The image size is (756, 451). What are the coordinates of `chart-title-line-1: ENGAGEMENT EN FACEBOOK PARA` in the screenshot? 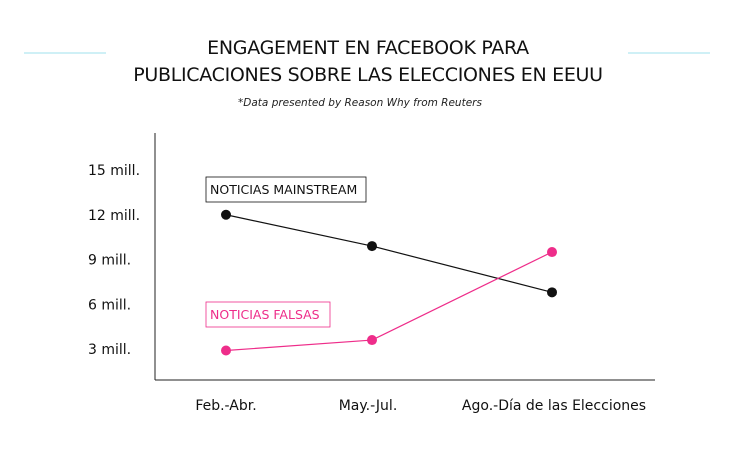 It's located at (368, 48).